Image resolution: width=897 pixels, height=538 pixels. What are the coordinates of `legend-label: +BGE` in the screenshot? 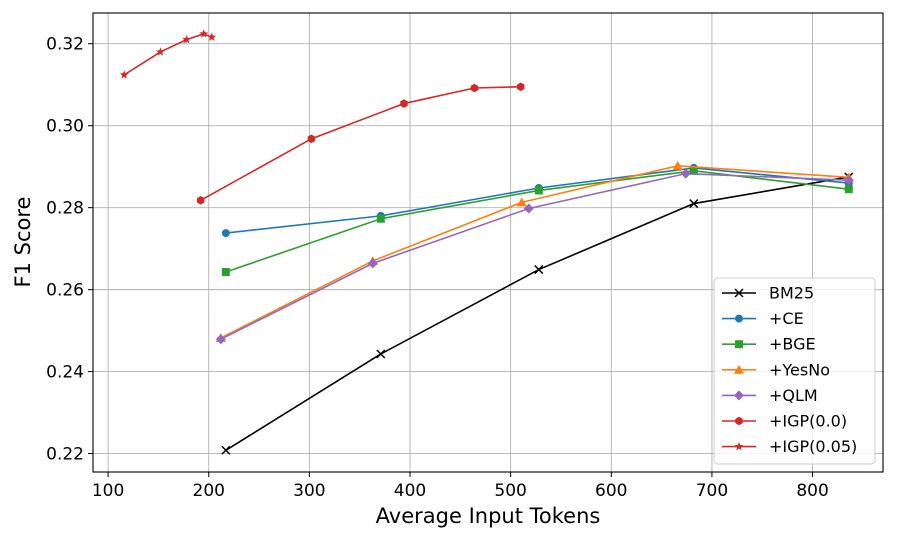 It's located at (792, 344).